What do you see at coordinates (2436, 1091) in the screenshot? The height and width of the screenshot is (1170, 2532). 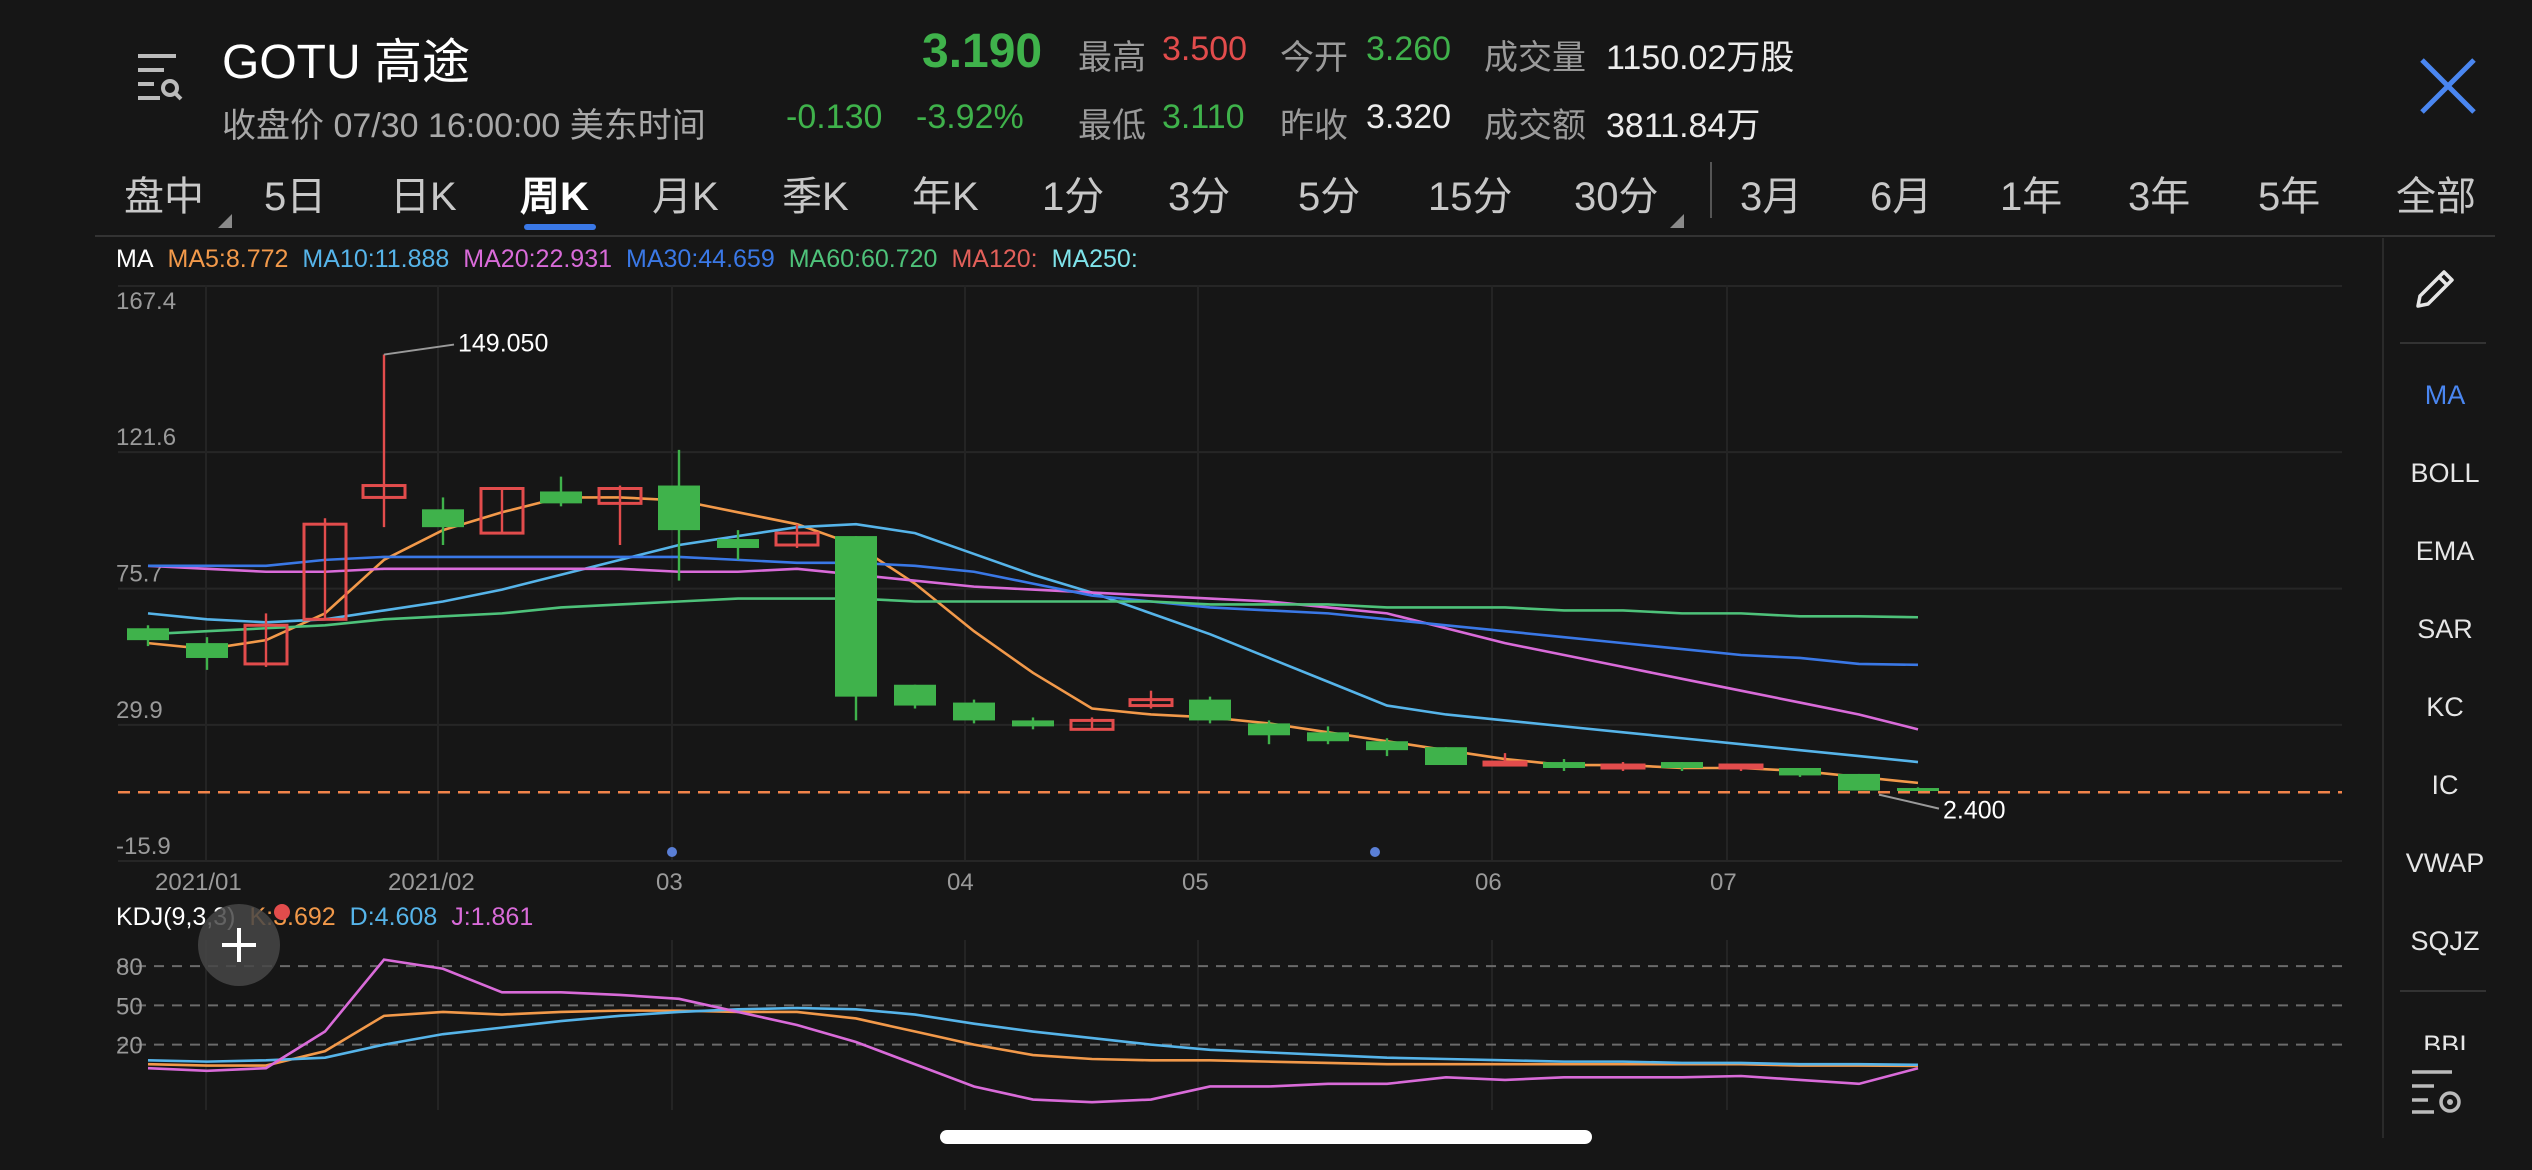 I see `indicator-settings-button` at bounding box center [2436, 1091].